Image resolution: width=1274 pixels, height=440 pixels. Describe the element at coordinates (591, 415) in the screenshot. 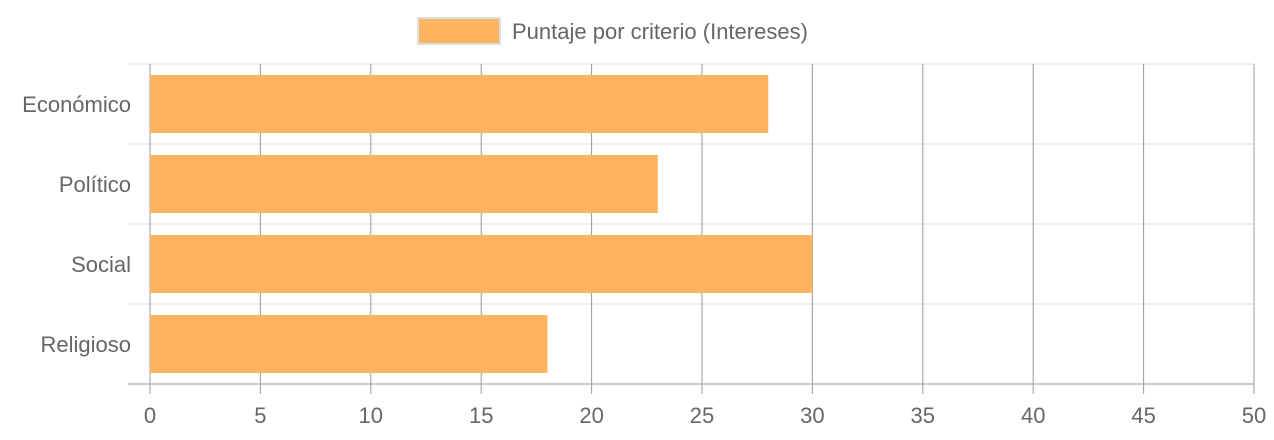

I see `x-tick-label: 20` at that location.